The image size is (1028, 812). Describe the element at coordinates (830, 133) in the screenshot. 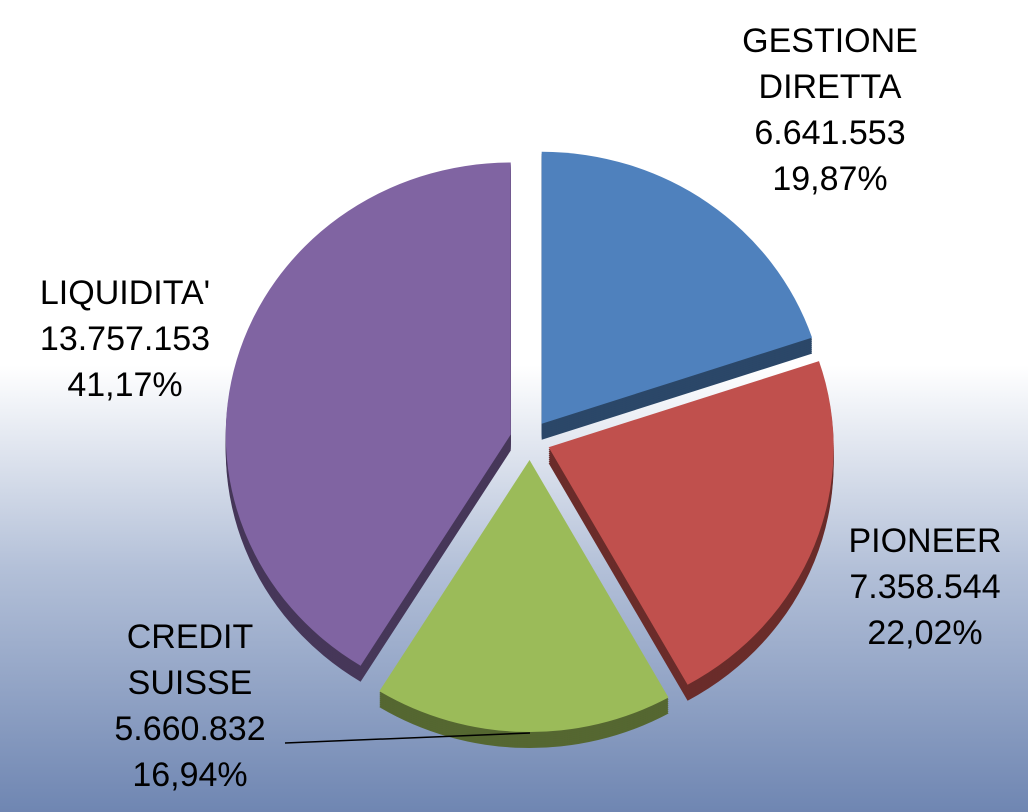

I see `value-label: 6.641.553` at that location.